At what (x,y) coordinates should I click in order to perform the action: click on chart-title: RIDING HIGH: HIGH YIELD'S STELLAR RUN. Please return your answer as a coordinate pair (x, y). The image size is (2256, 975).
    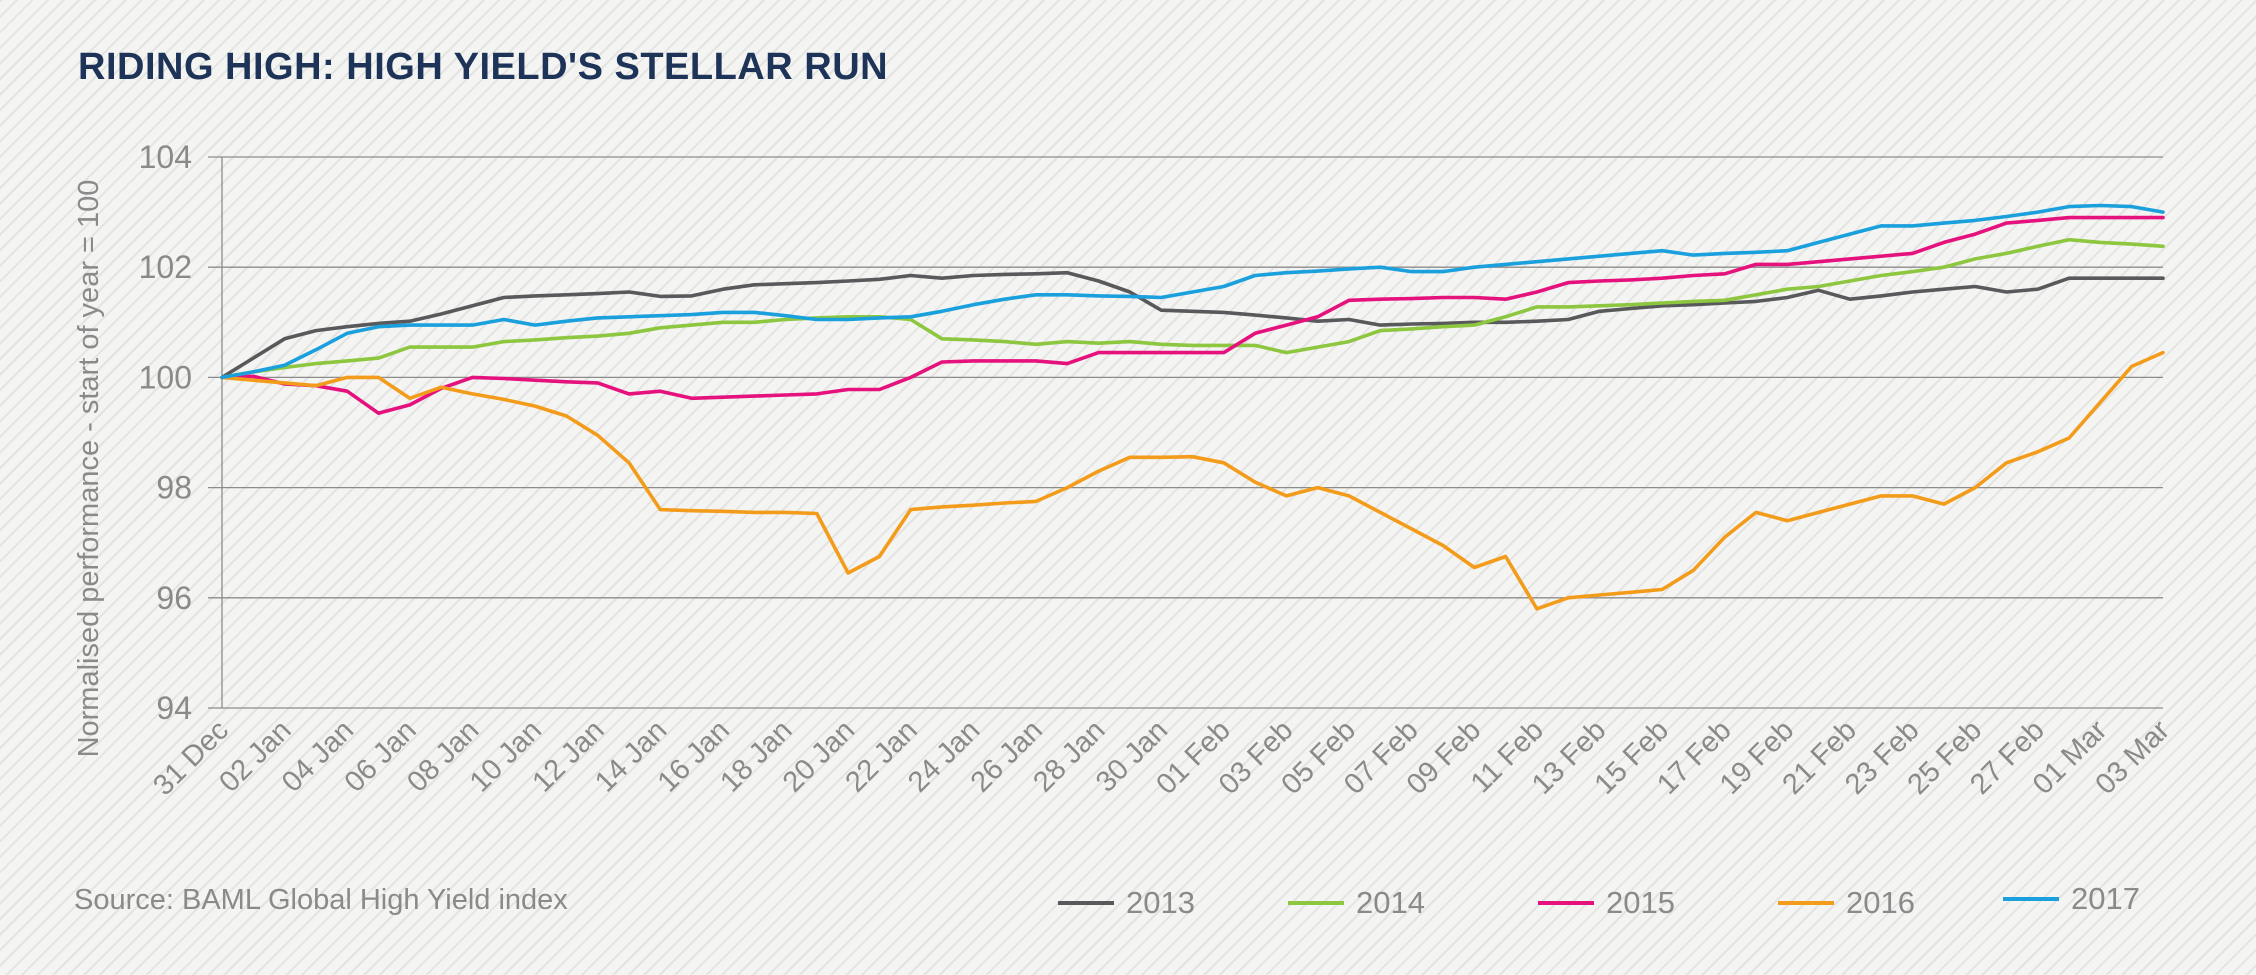
    Looking at the image, I should click on (483, 67).